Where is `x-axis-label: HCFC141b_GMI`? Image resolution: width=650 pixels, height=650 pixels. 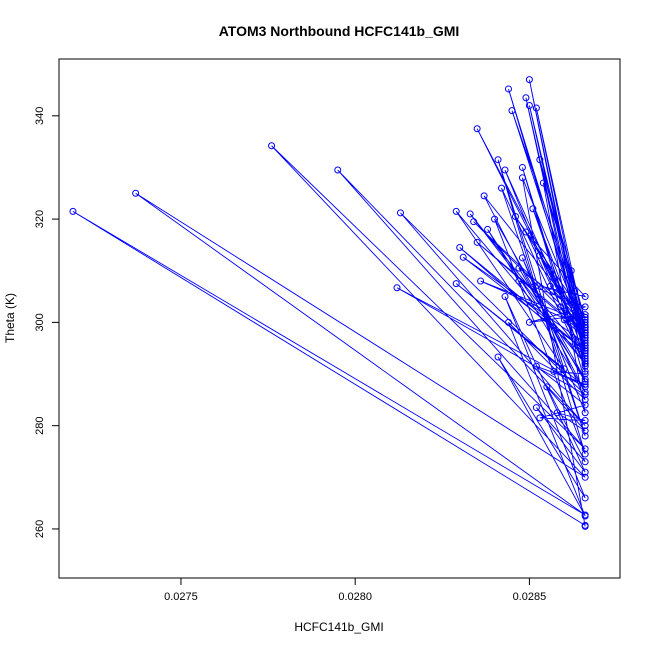
x-axis-label: HCFC141b_GMI is located at coordinates (338, 627).